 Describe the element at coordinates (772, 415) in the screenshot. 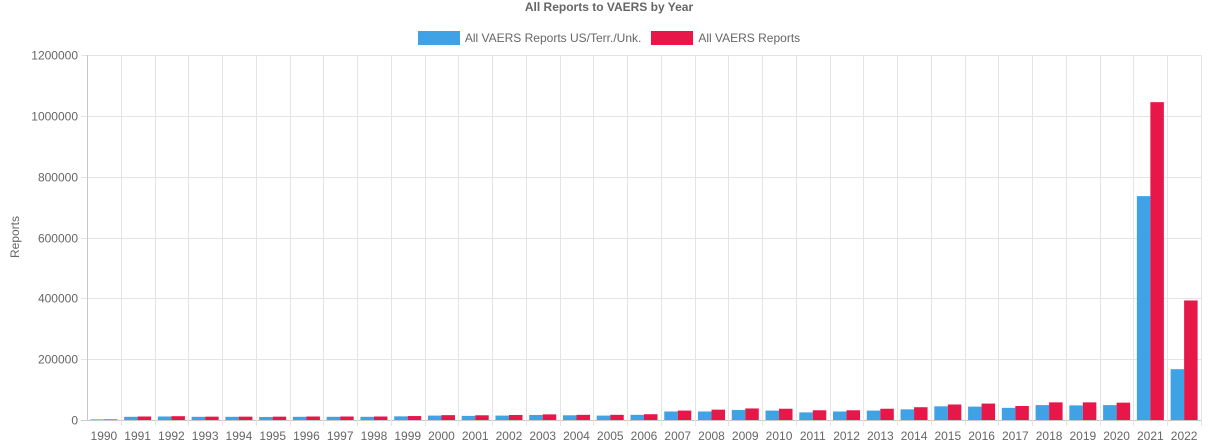

I see `bar-us-2010` at that location.